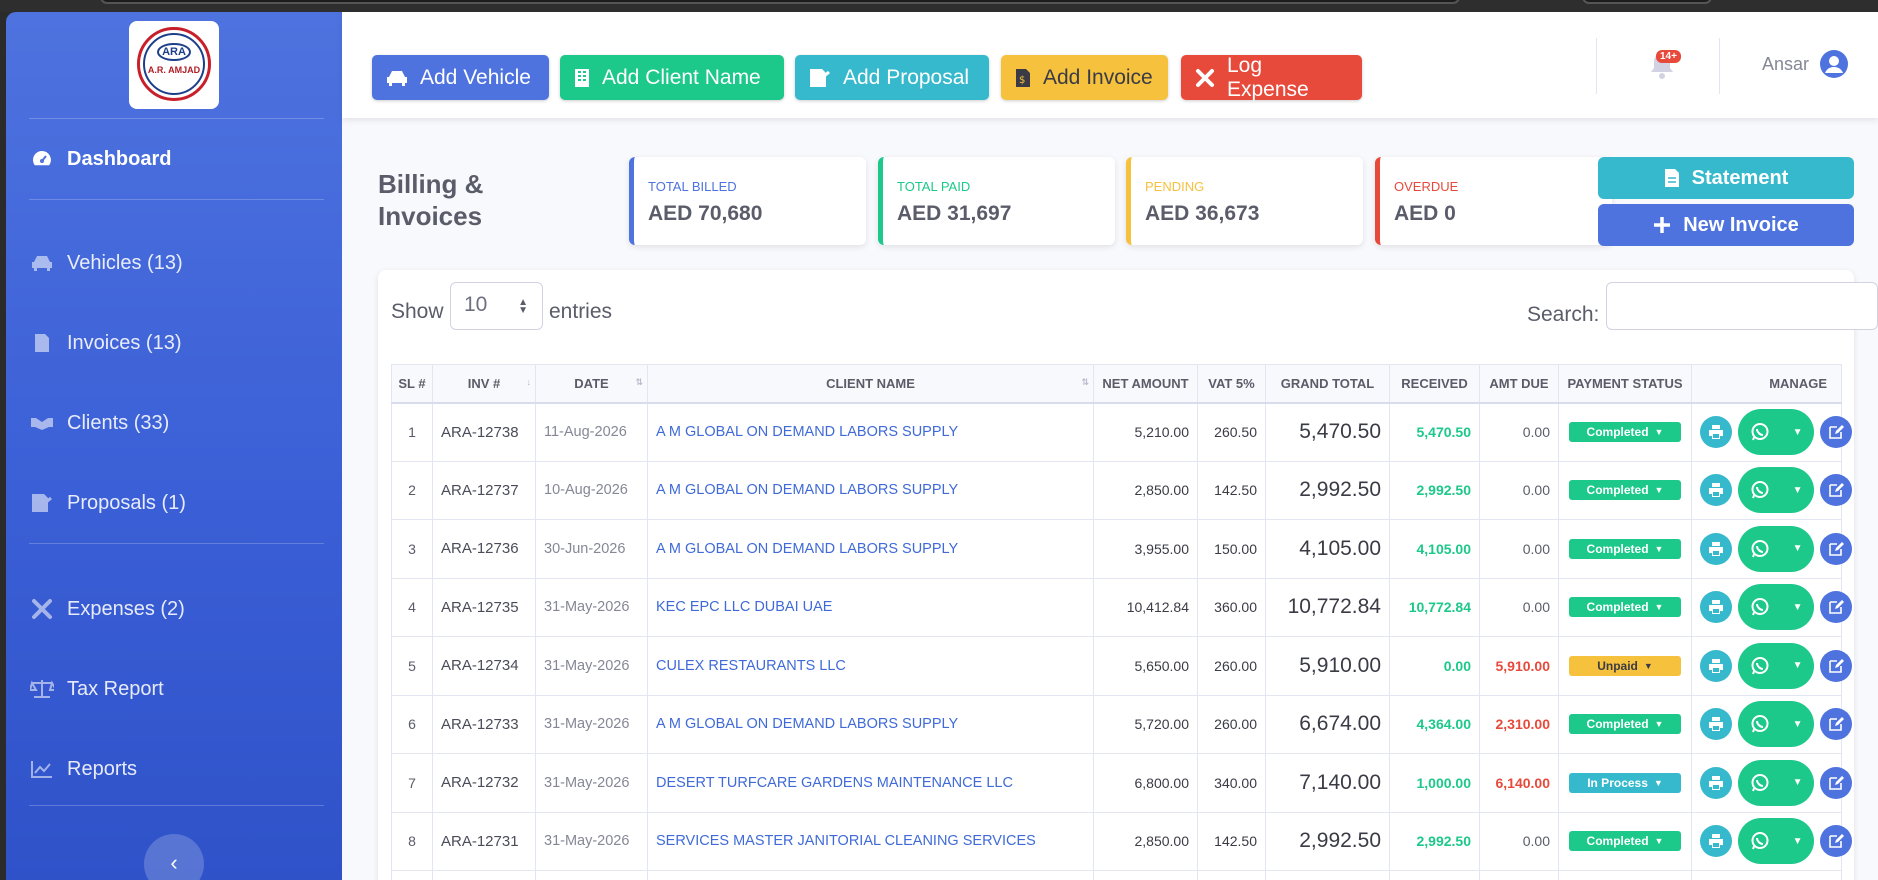 The height and width of the screenshot is (880, 1878). Describe the element at coordinates (1434, 384) in the screenshot. I see `col-header-received: RECEIVED` at that location.